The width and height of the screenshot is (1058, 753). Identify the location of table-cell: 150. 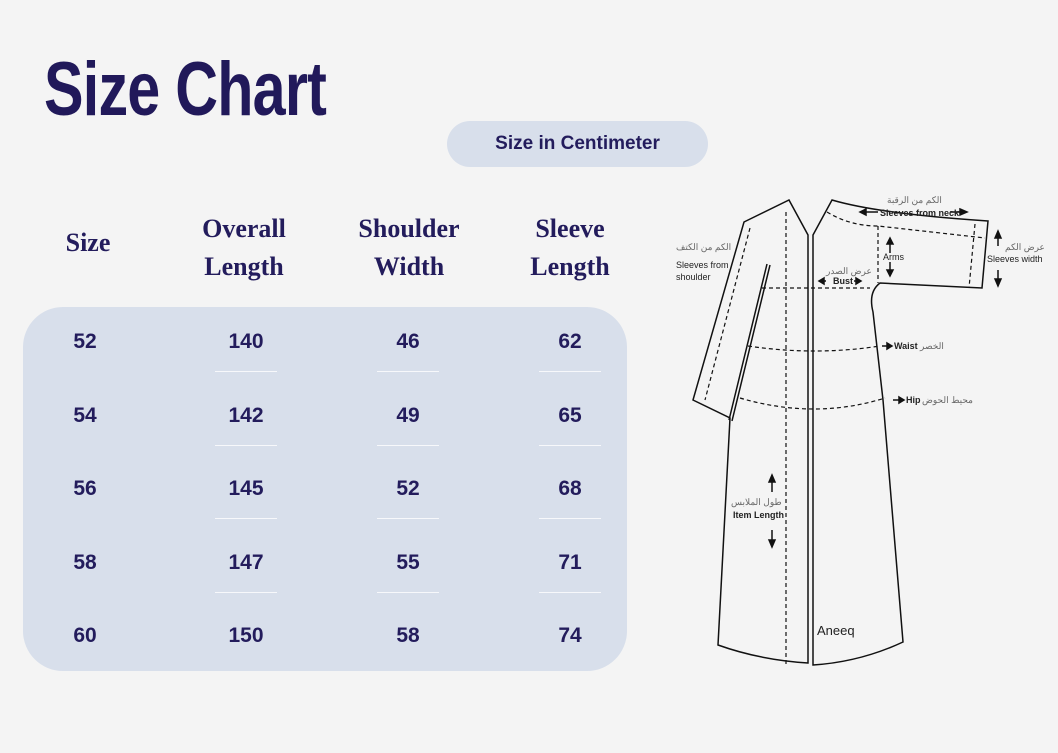
(246, 635).